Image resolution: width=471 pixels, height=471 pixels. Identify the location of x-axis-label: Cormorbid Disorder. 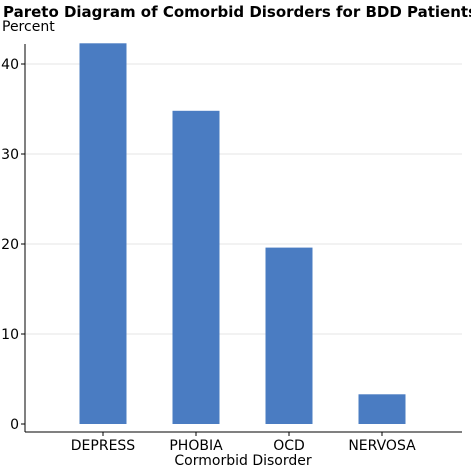
(242, 461).